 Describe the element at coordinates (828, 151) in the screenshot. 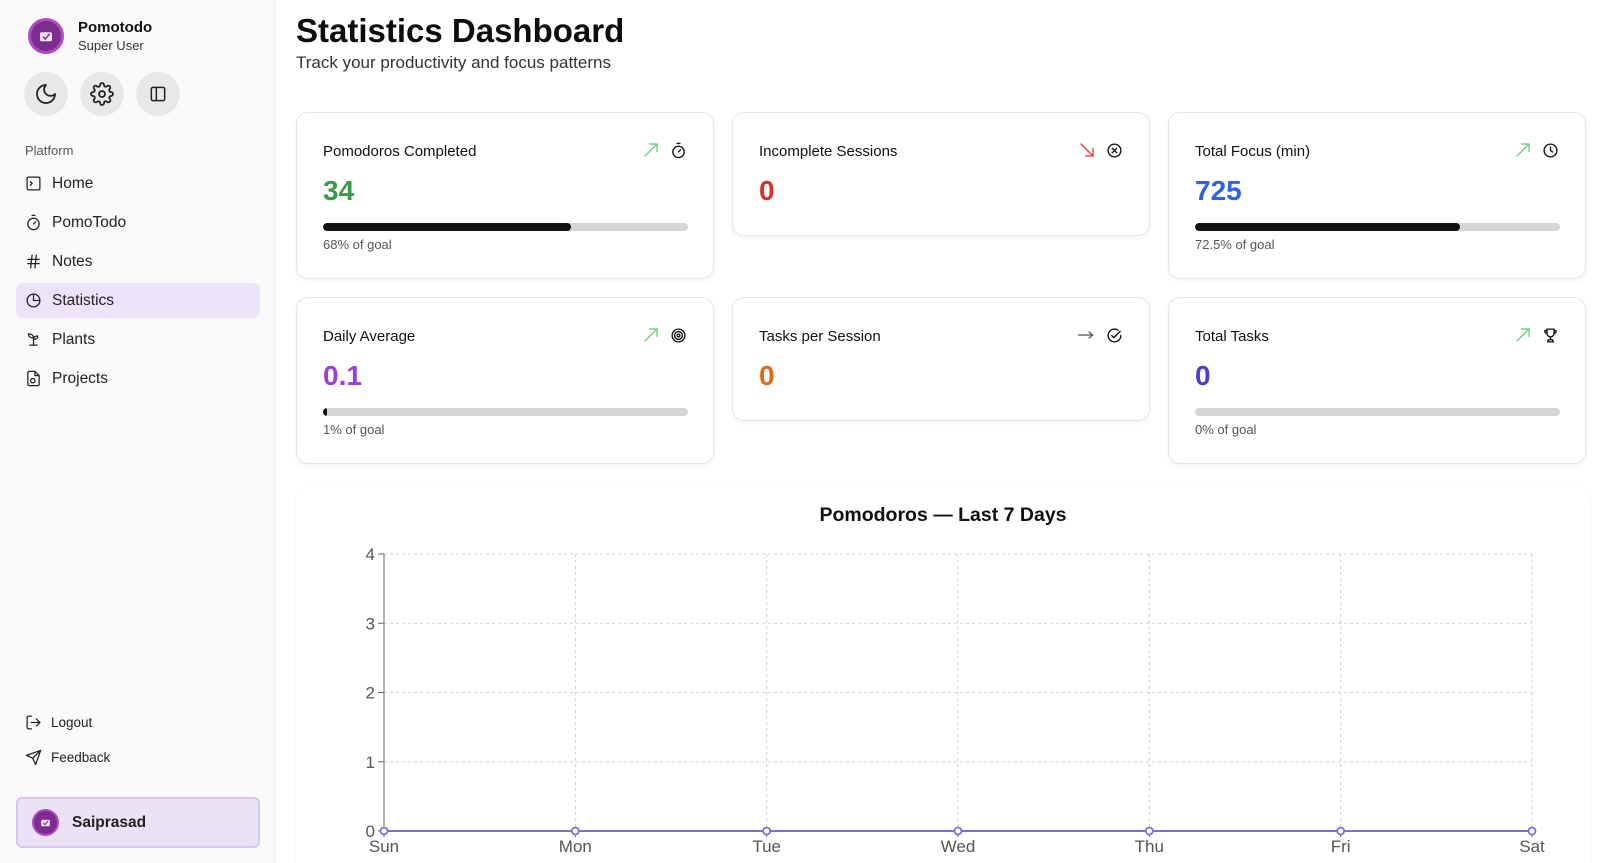

I see `card-label: Incomplete Sessions` at that location.